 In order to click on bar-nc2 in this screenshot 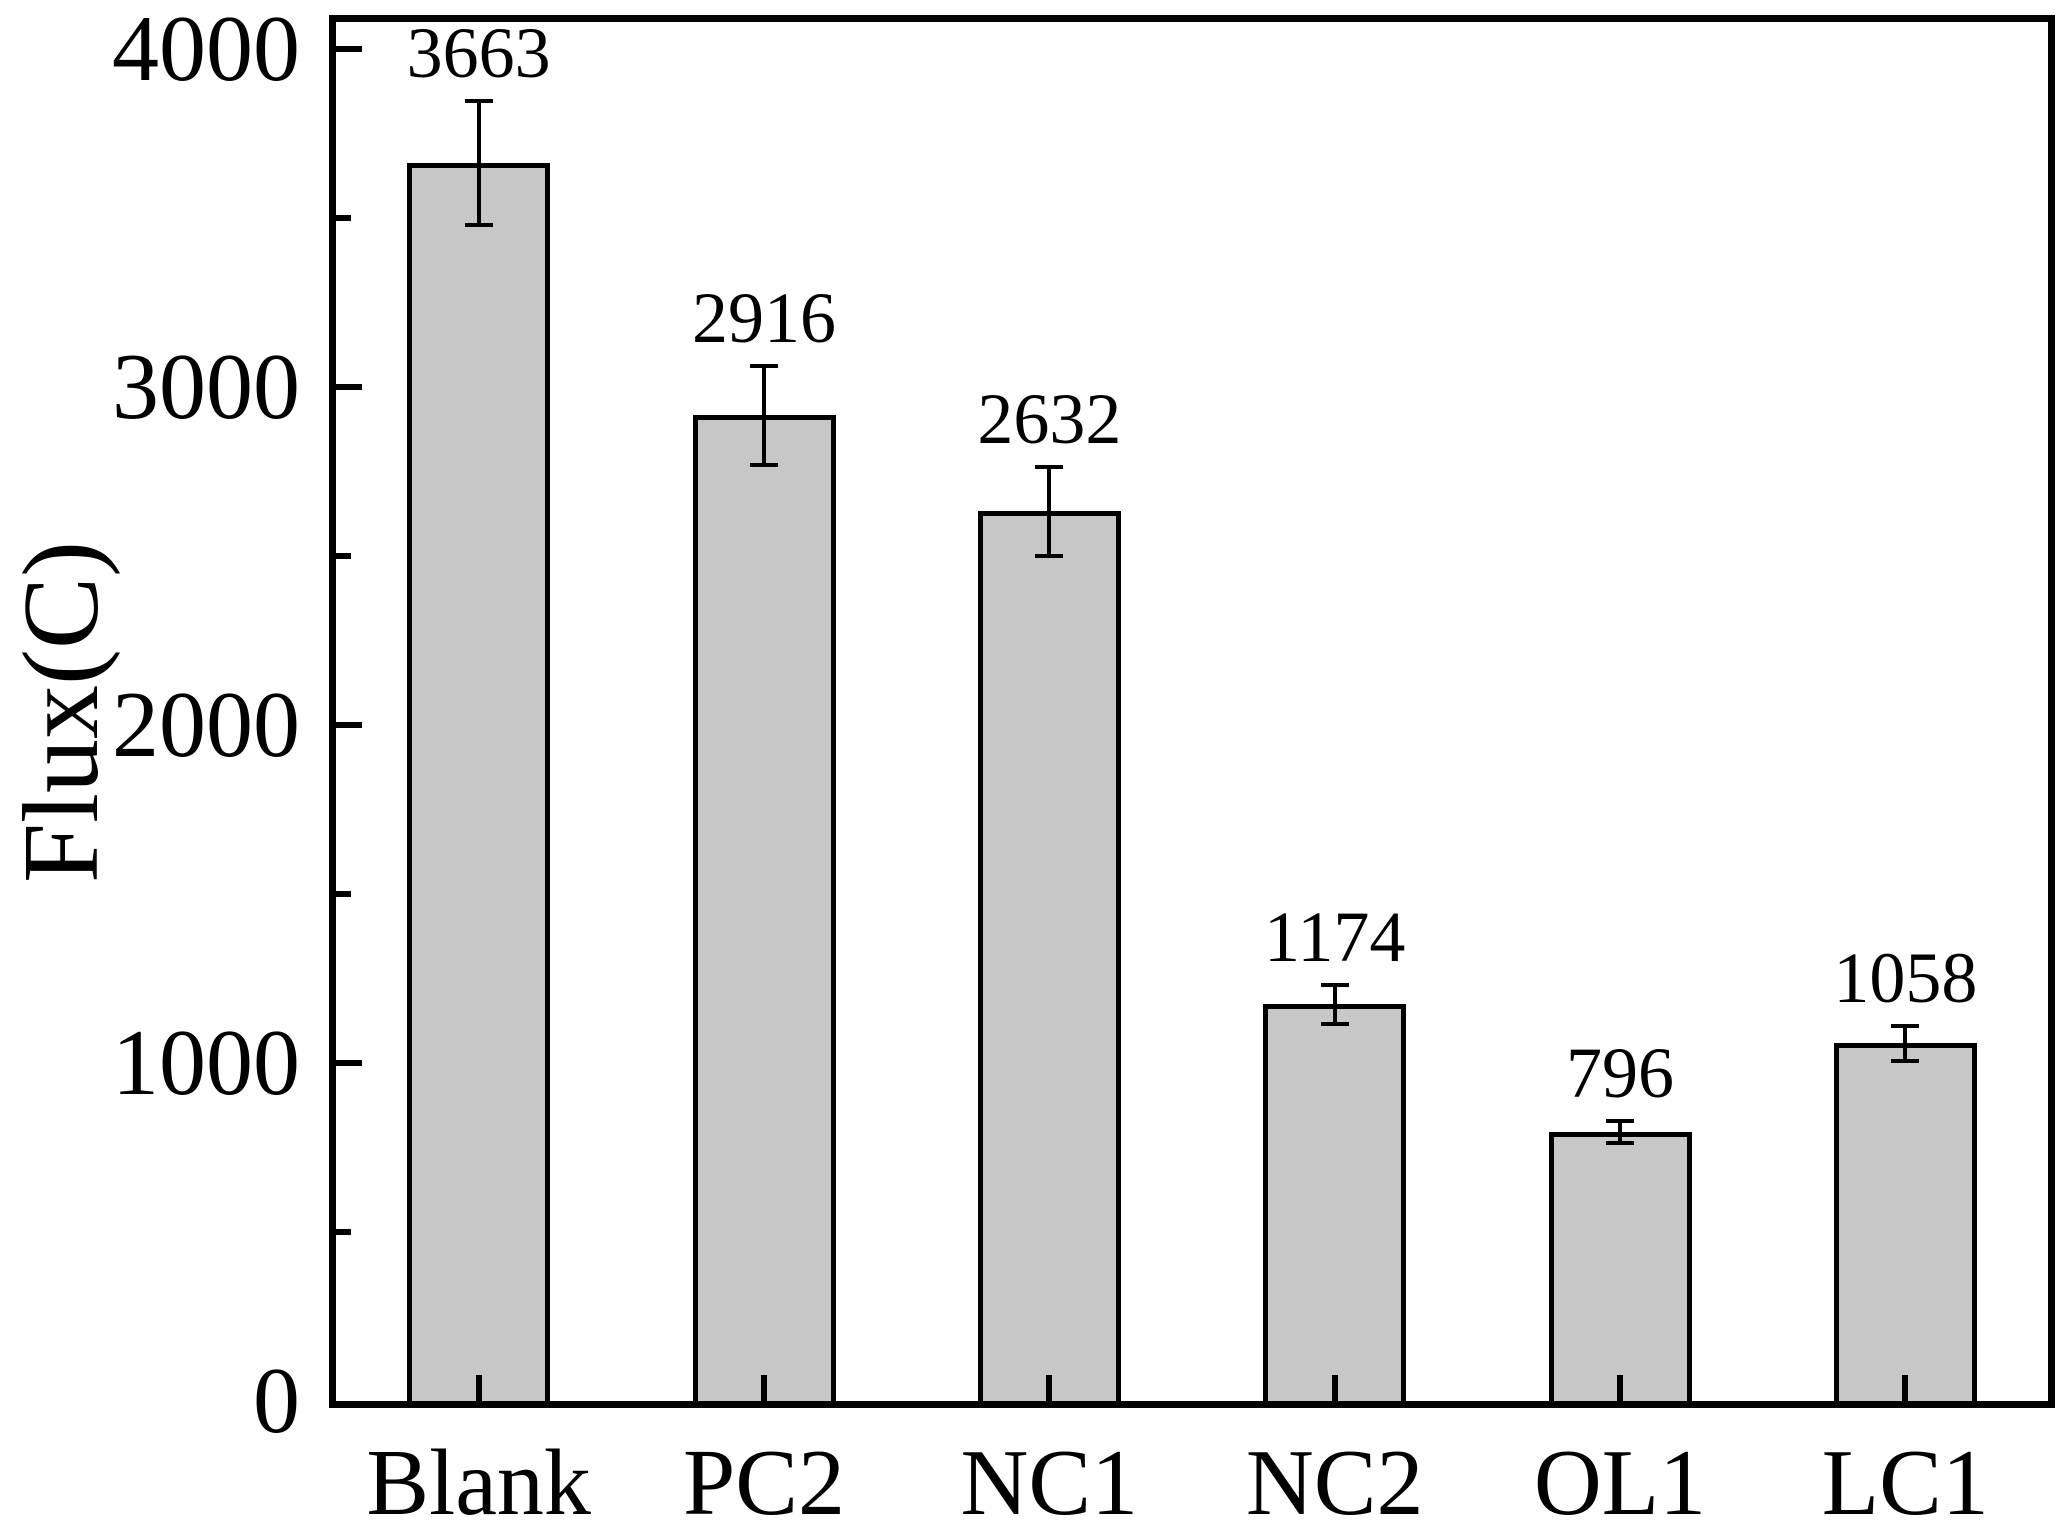, I will do `click(1335, 1202)`.